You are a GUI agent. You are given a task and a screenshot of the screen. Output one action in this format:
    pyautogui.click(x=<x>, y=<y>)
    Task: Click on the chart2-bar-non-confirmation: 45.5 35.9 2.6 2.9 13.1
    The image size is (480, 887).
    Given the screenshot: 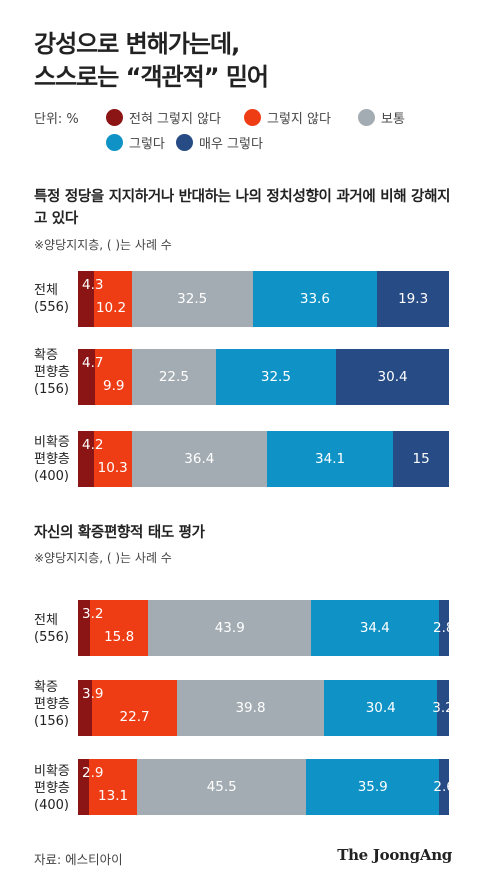 What is the action you would take?
    pyautogui.click(x=266, y=787)
    